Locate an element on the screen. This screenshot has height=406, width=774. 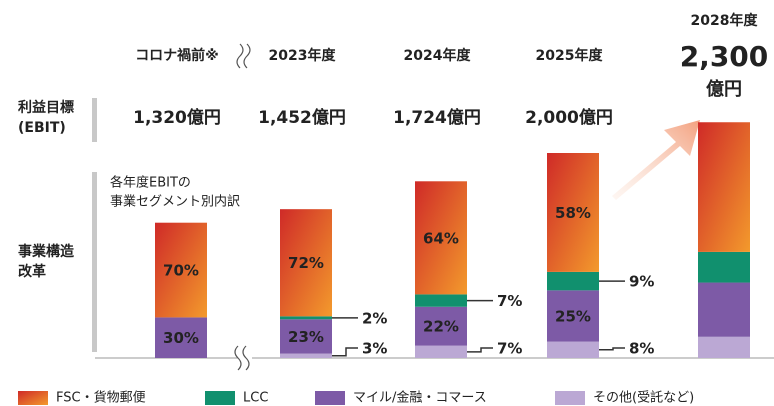
note: 各年度EBITの is located at coordinates (150, 183).